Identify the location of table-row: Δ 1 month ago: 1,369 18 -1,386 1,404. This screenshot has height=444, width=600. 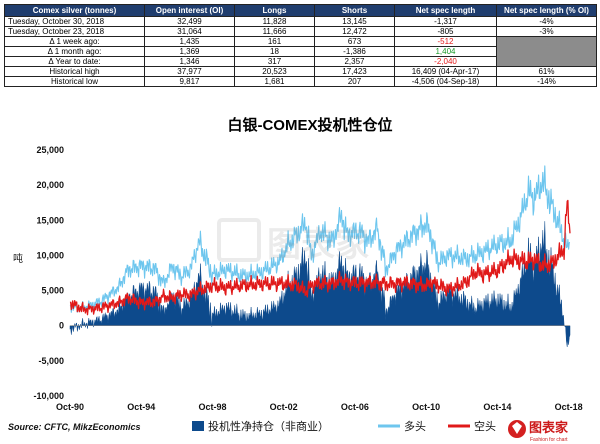
(300, 51).